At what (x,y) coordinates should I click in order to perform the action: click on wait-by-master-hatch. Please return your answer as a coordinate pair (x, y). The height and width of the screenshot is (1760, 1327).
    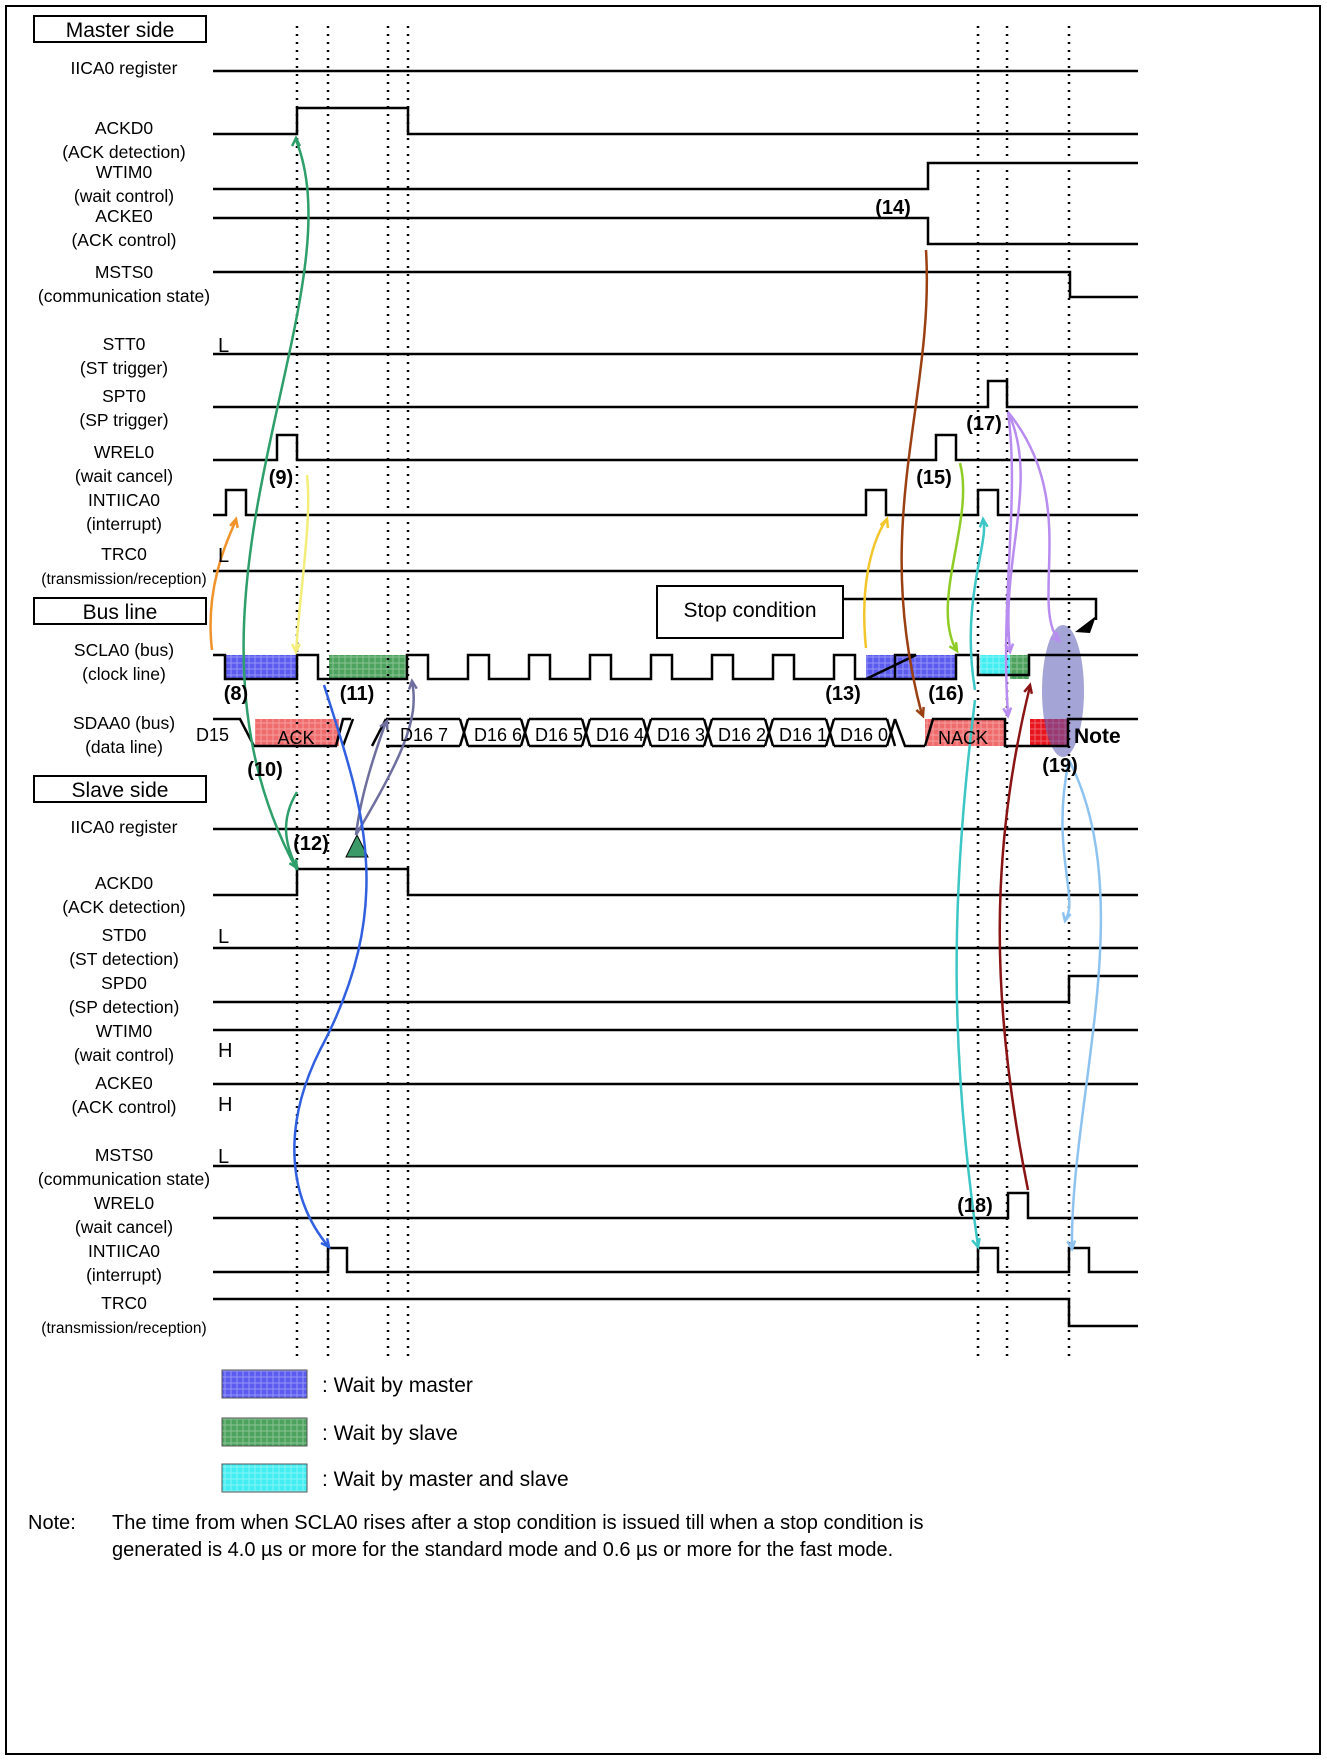
    Looking at the image, I should click on (261, 667).